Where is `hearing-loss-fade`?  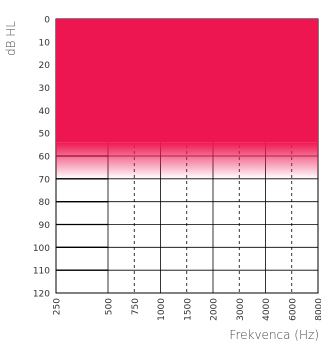 hearing-loss-fade is located at coordinates (187, 160).